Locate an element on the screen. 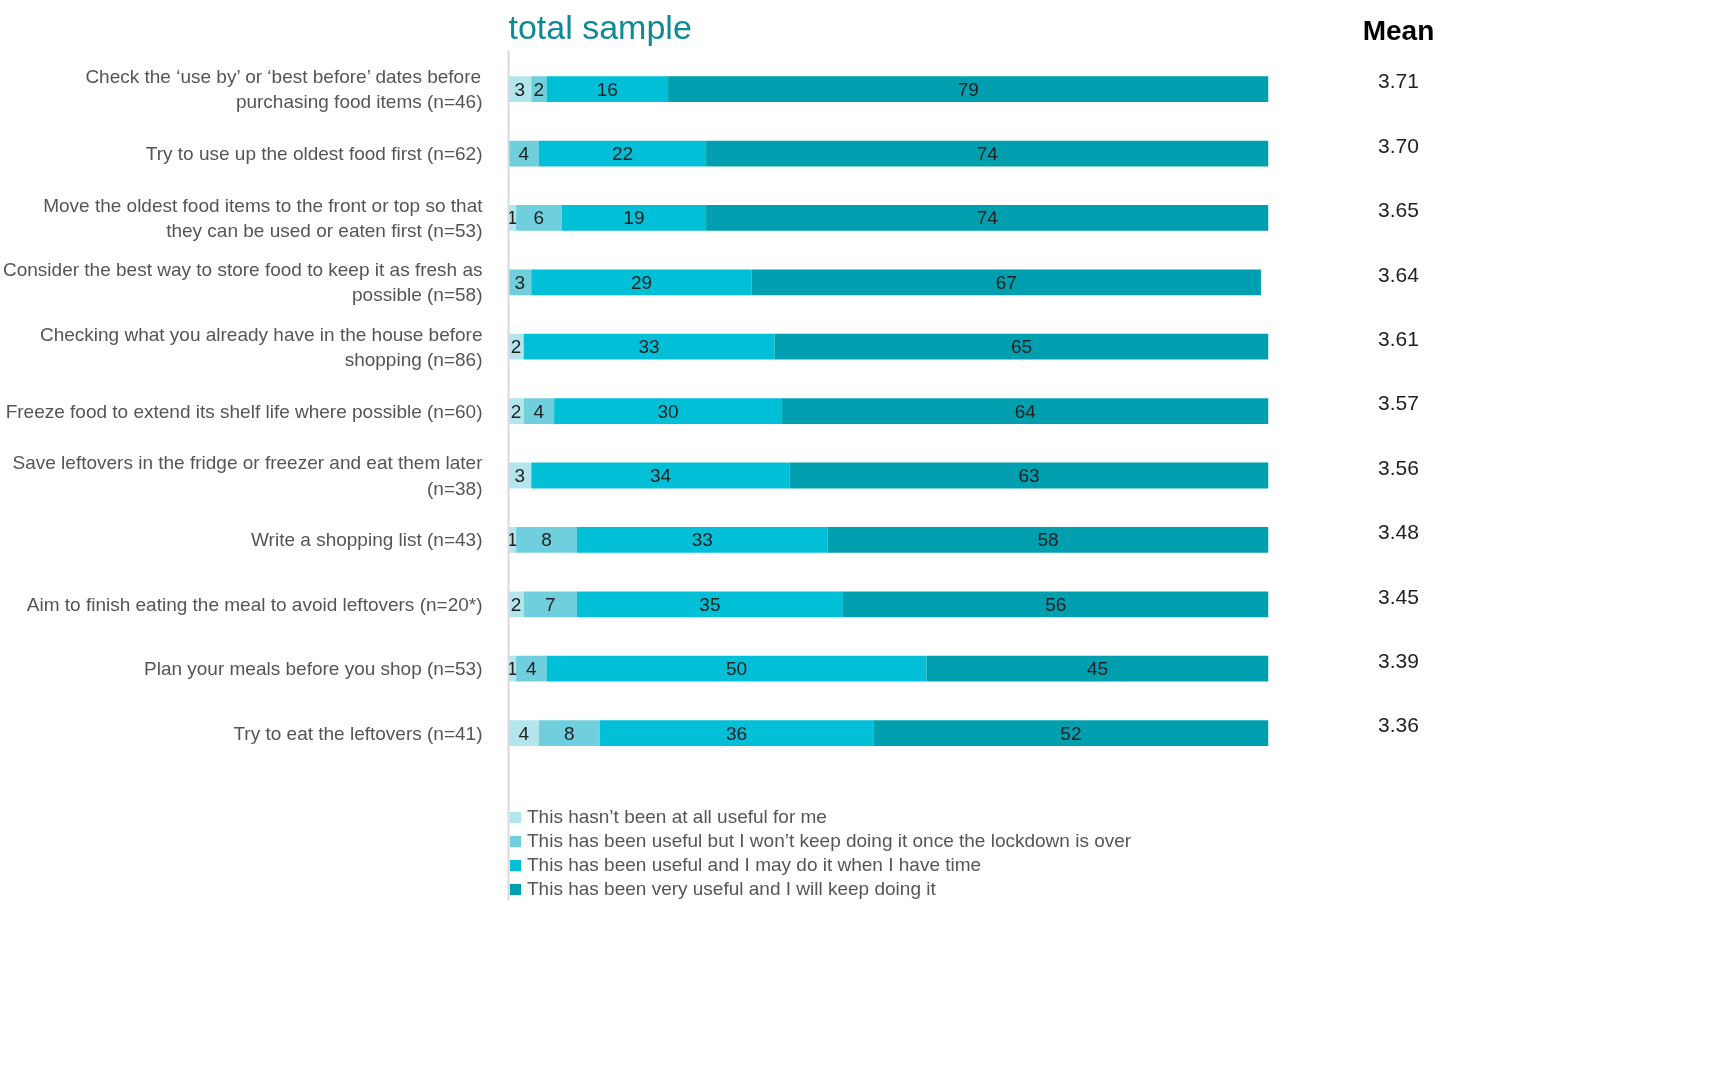 This screenshot has height=1070, width=1716. data-label: 63 is located at coordinates (1029, 475).